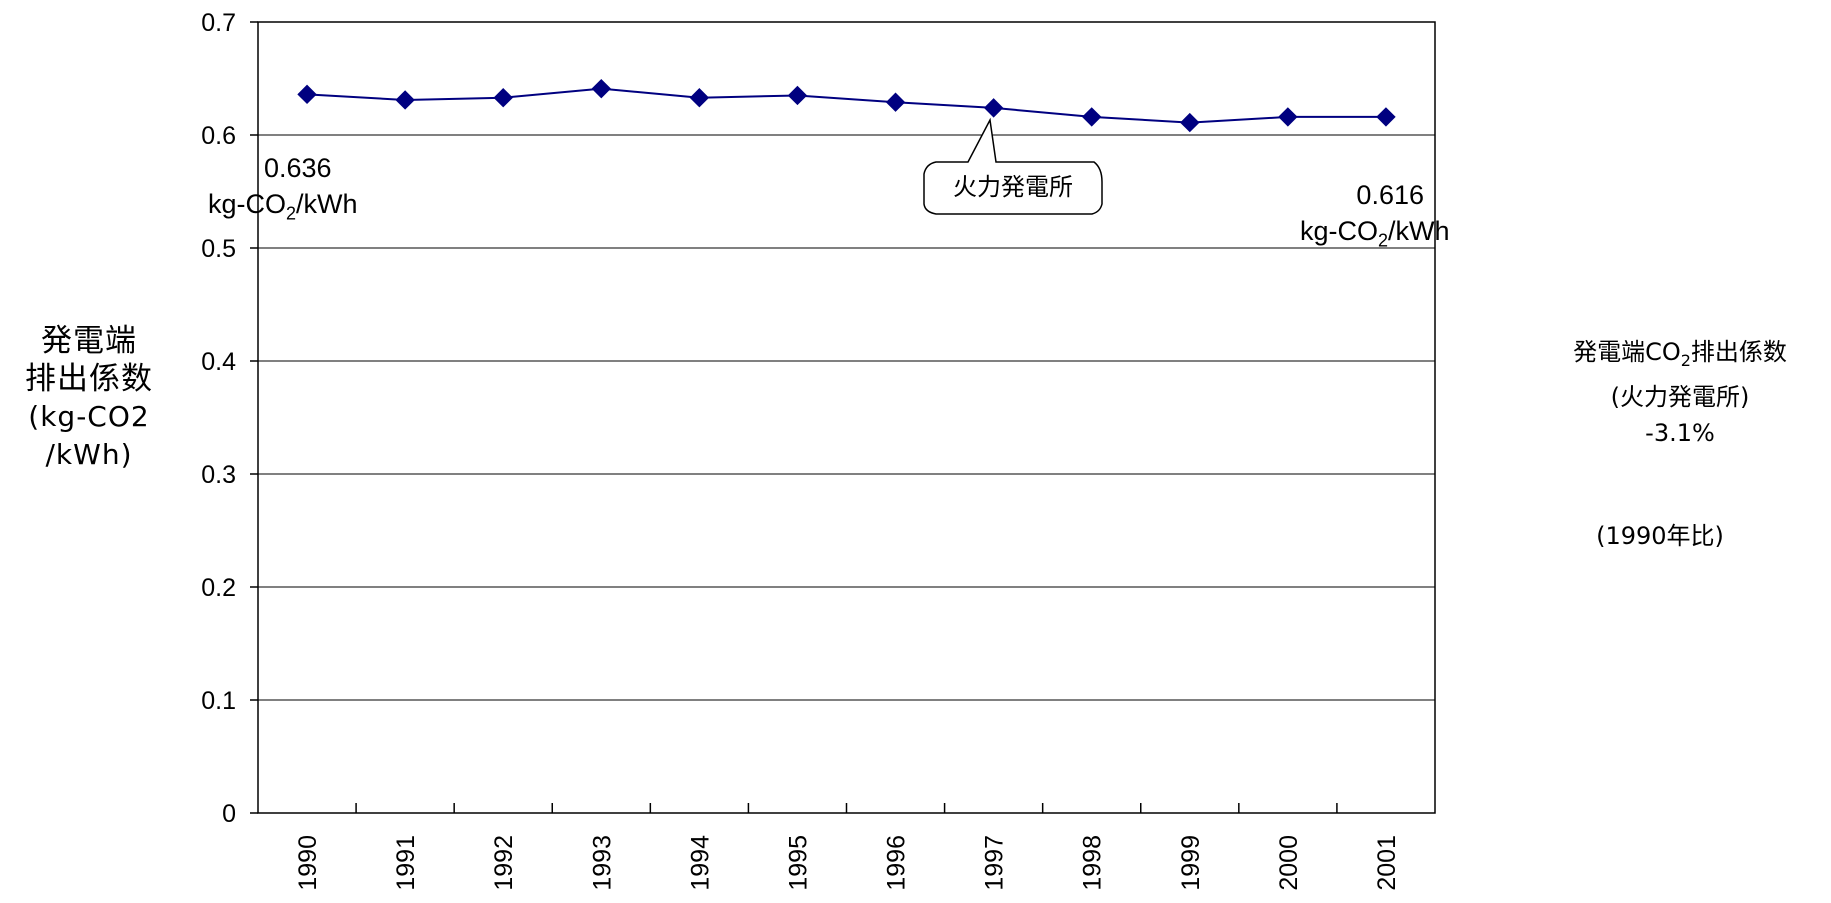 The width and height of the screenshot is (1831, 903). I want to click on y-tick-label: 0.1, so click(218, 701).